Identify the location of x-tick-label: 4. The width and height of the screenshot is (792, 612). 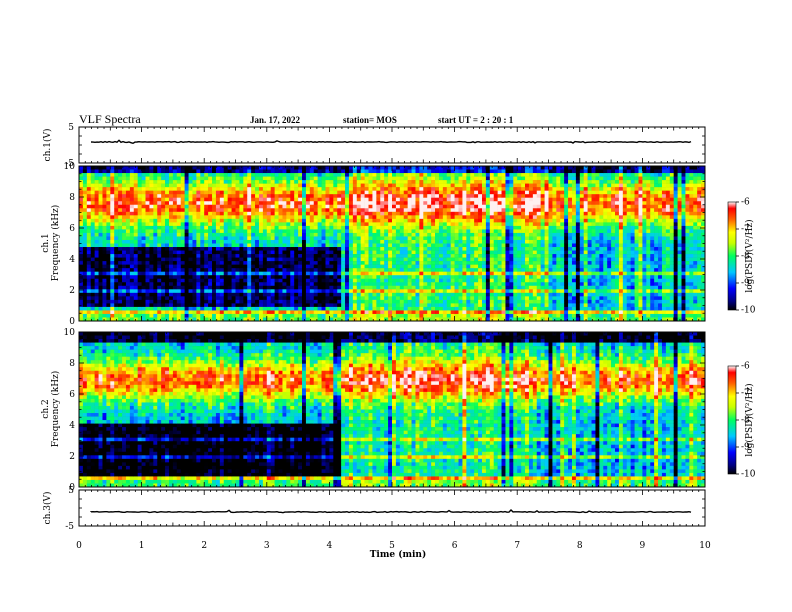
(330, 546).